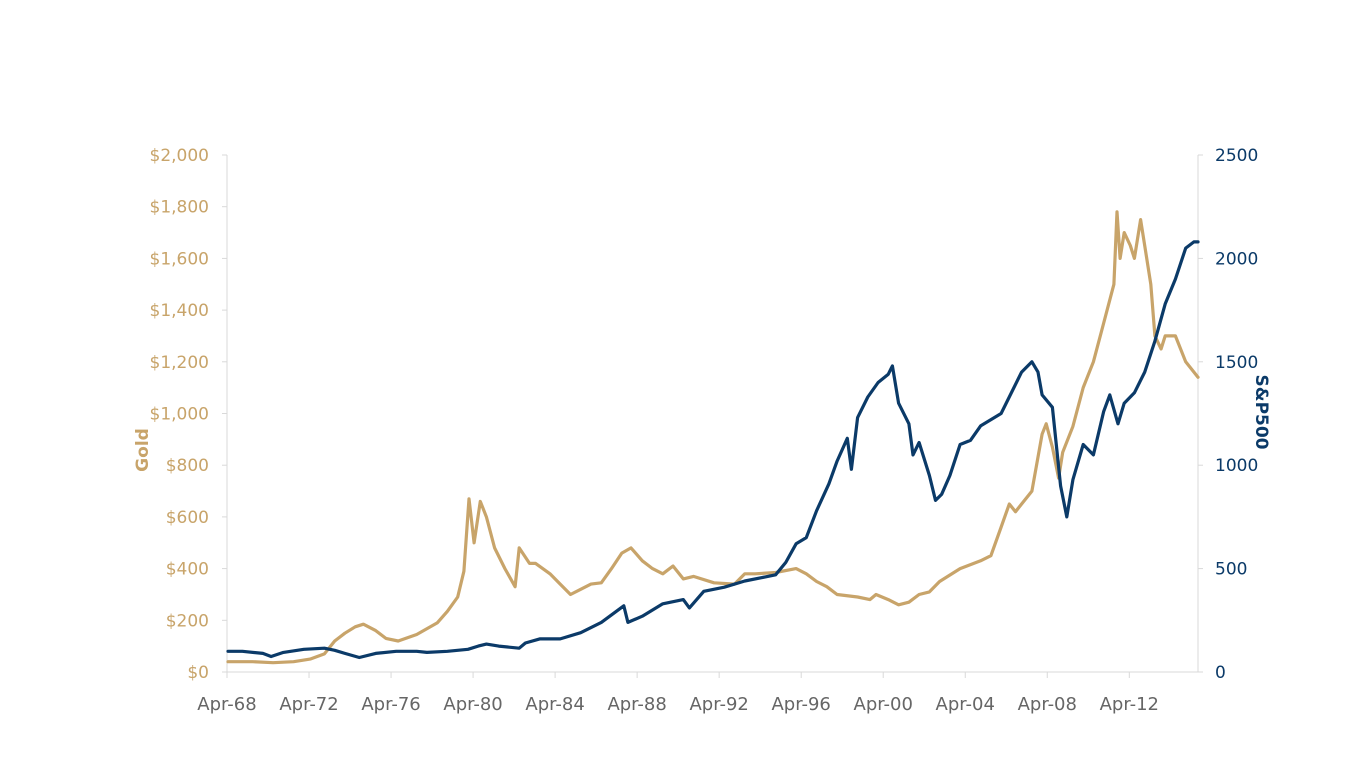 The width and height of the screenshot is (1366, 768). What do you see at coordinates (179, 259) in the screenshot?
I see `left-tick-label: $1,600` at bounding box center [179, 259].